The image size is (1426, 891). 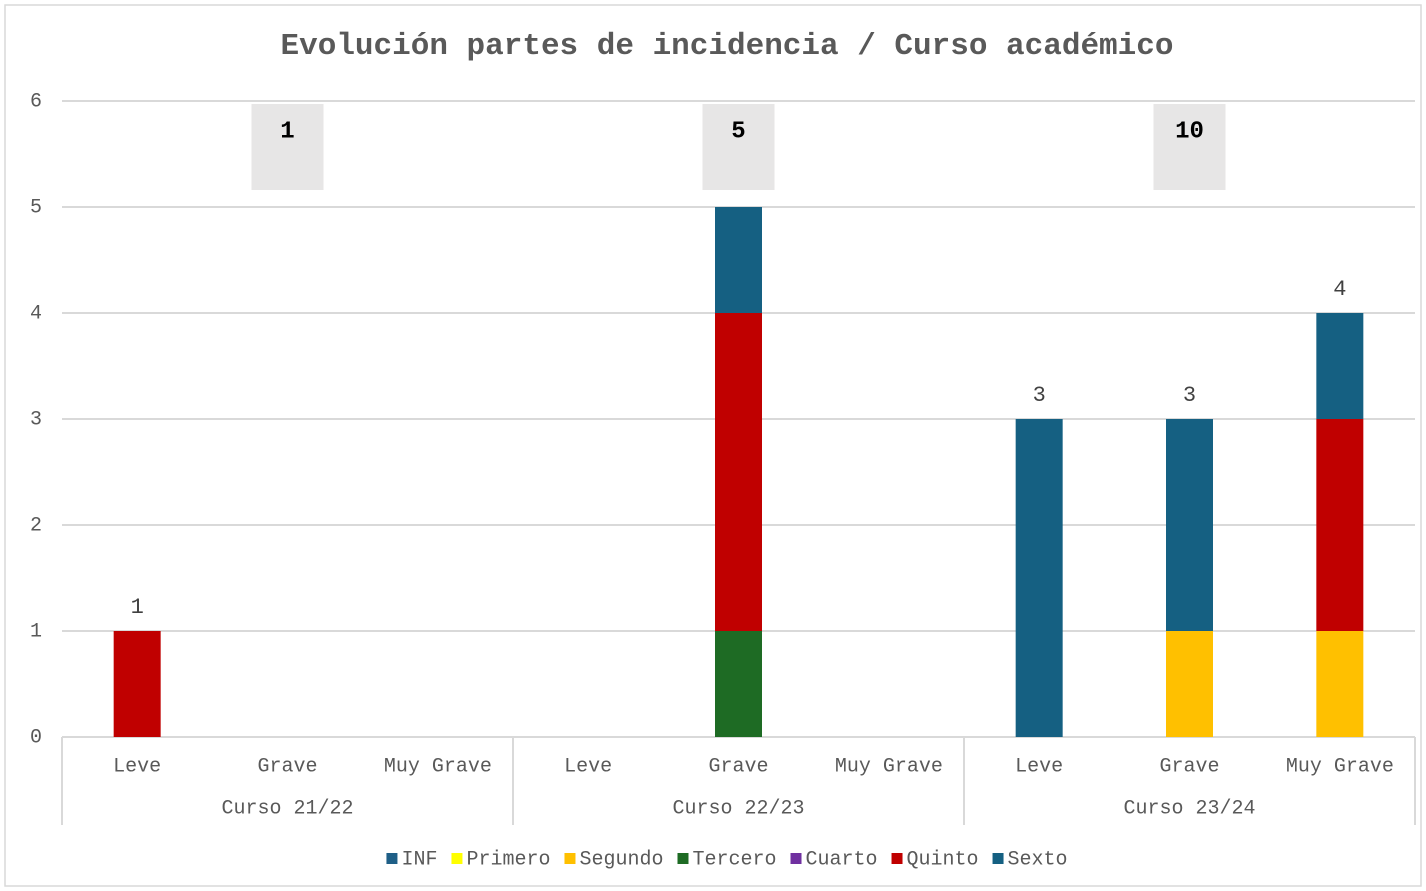 I want to click on y-tick-label: 5, so click(x=36, y=207).